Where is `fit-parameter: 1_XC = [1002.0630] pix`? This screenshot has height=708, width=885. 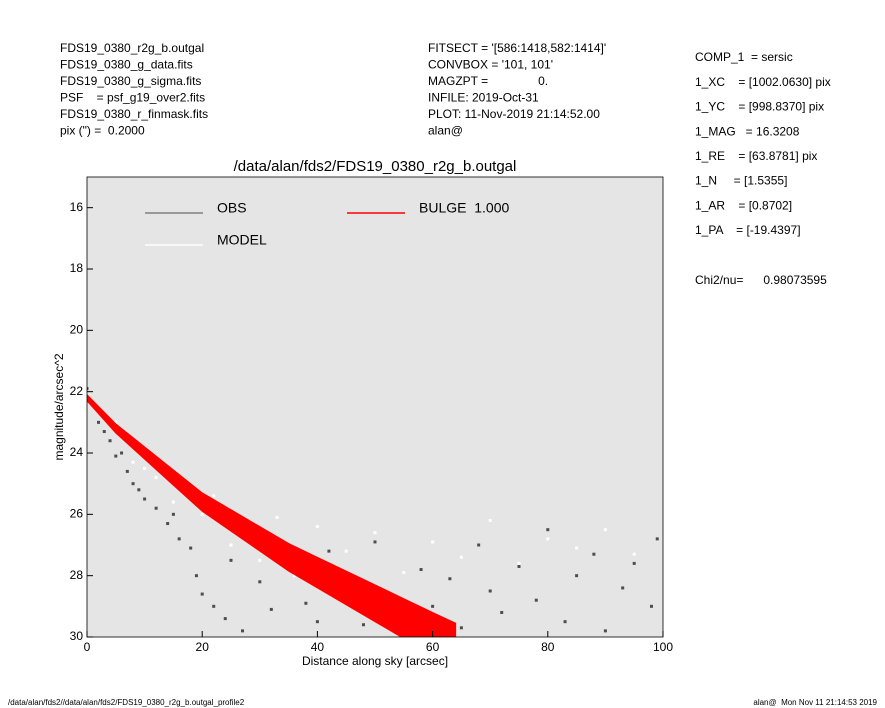 fit-parameter: 1_XC = [1002.0630] pix is located at coordinates (763, 82).